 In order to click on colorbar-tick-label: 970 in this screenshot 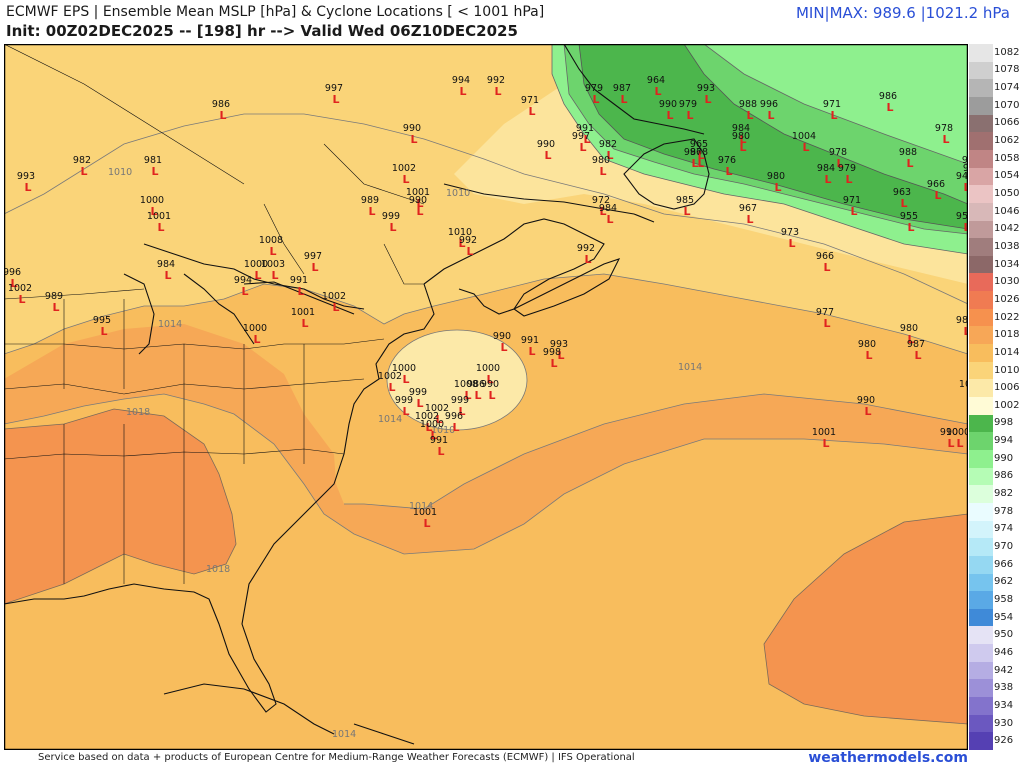, I will do `click(1004, 547)`.